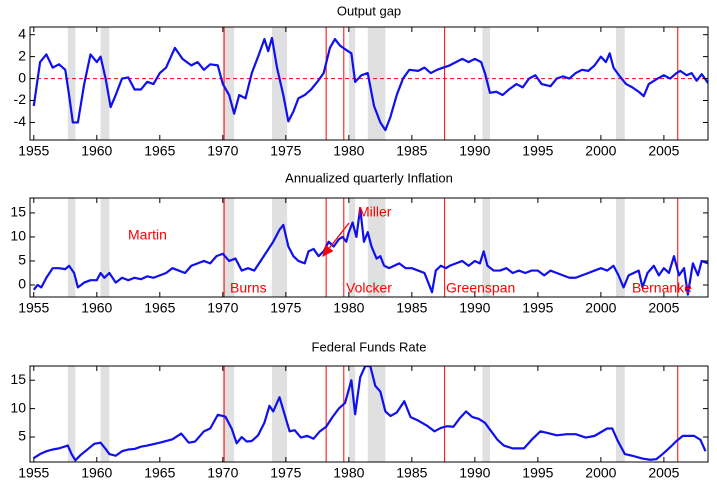 The height and width of the screenshot is (482, 717). Describe the element at coordinates (20, 99) in the screenshot. I see `y-tick-label: -2` at that location.